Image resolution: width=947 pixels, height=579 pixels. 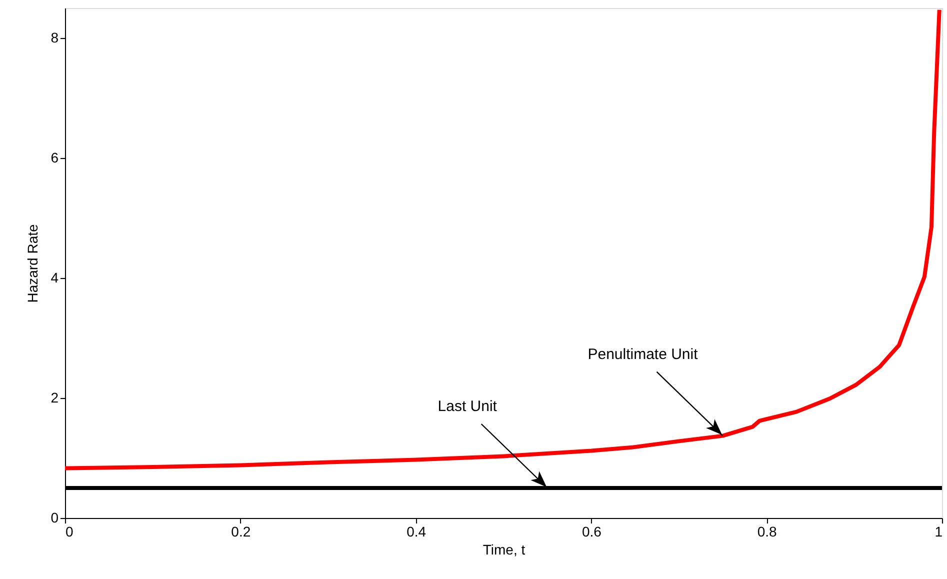 What do you see at coordinates (643, 354) in the screenshot?
I see `annotation: Penultimate Unit` at bounding box center [643, 354].